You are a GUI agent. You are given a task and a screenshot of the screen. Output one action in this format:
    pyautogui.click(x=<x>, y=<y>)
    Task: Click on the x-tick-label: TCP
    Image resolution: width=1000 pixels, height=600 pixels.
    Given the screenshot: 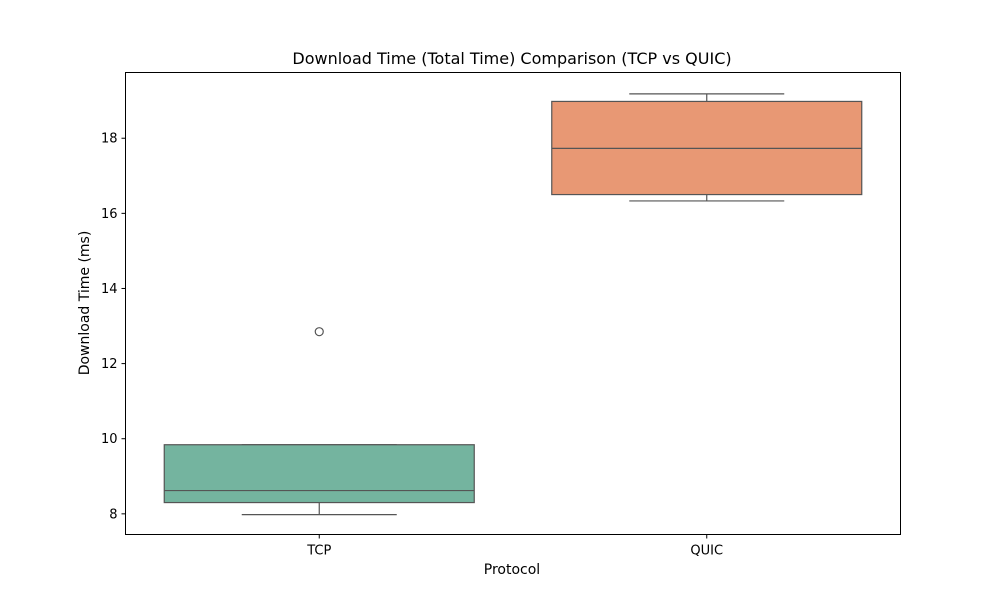 What is the action you would take?
    pyautogui.click(x=318, y=551)
    